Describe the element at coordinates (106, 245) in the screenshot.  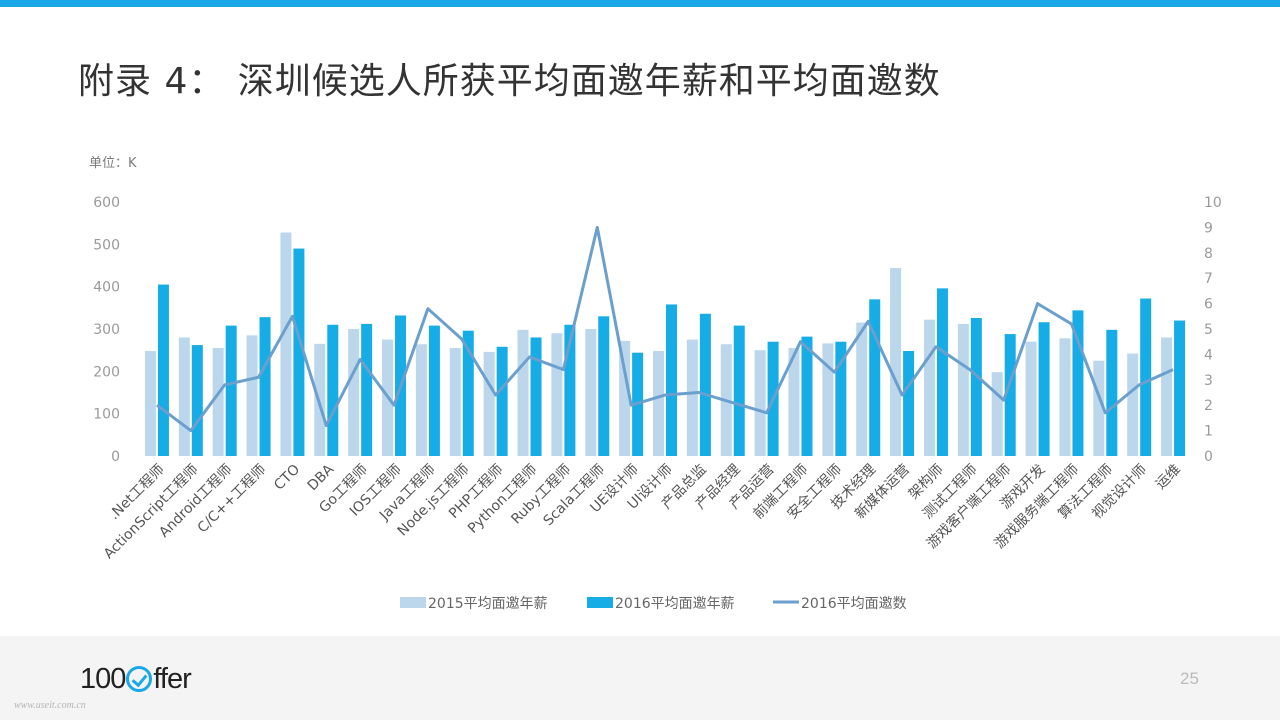
I see `y-left-tick-label: 500` at that location.